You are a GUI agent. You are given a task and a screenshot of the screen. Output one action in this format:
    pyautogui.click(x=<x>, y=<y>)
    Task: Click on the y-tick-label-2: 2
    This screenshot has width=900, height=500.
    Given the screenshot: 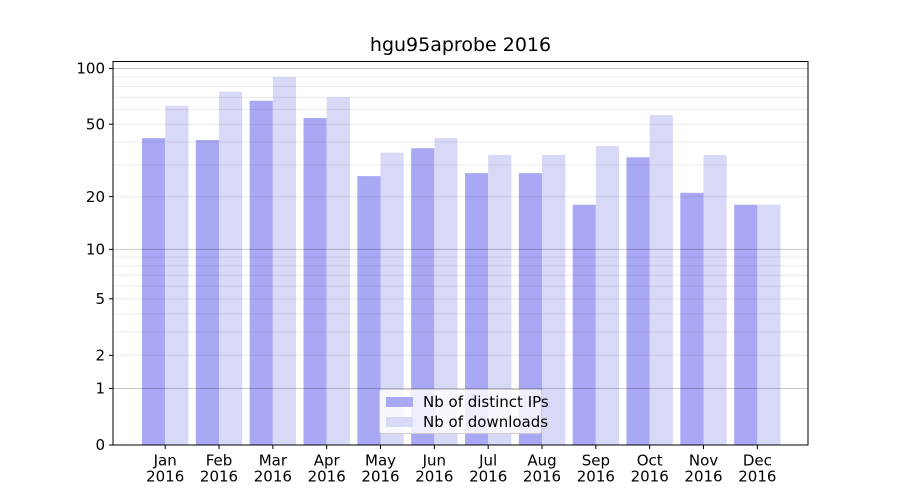 What is the action you would take?
    pyautogui.click(x=100, y=356)
    